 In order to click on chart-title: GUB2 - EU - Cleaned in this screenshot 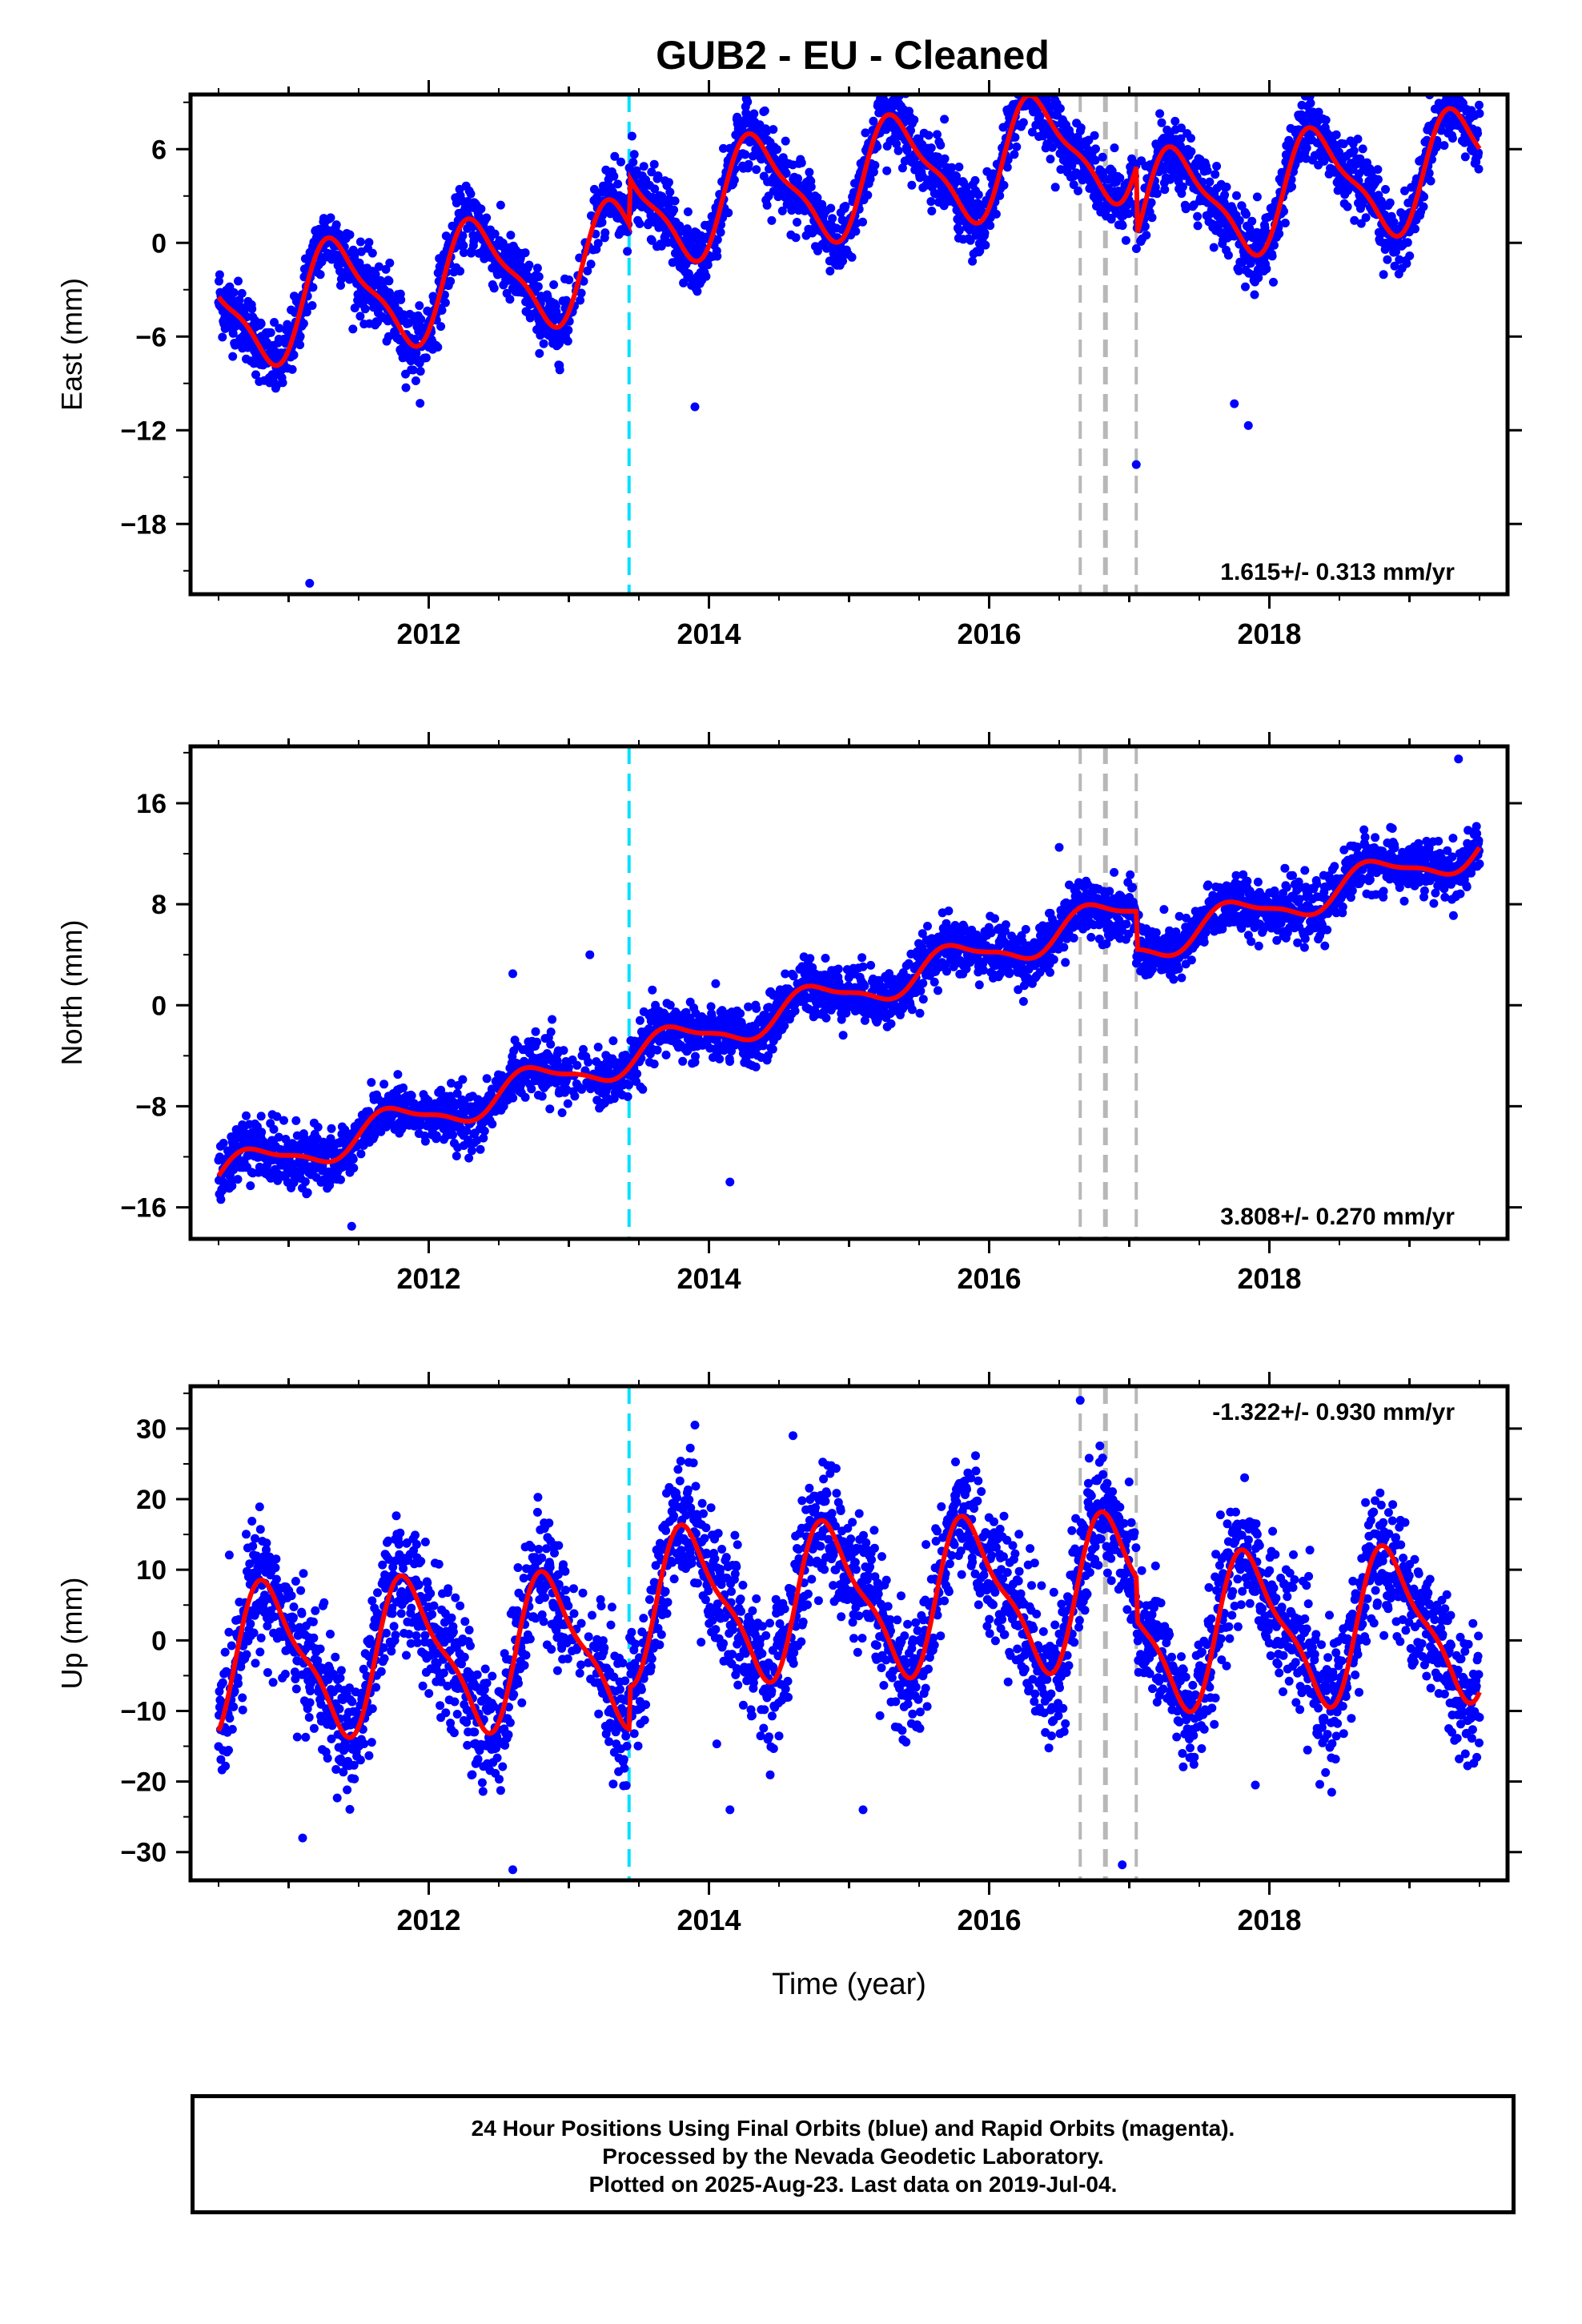, I will do `click(853, 55)`.